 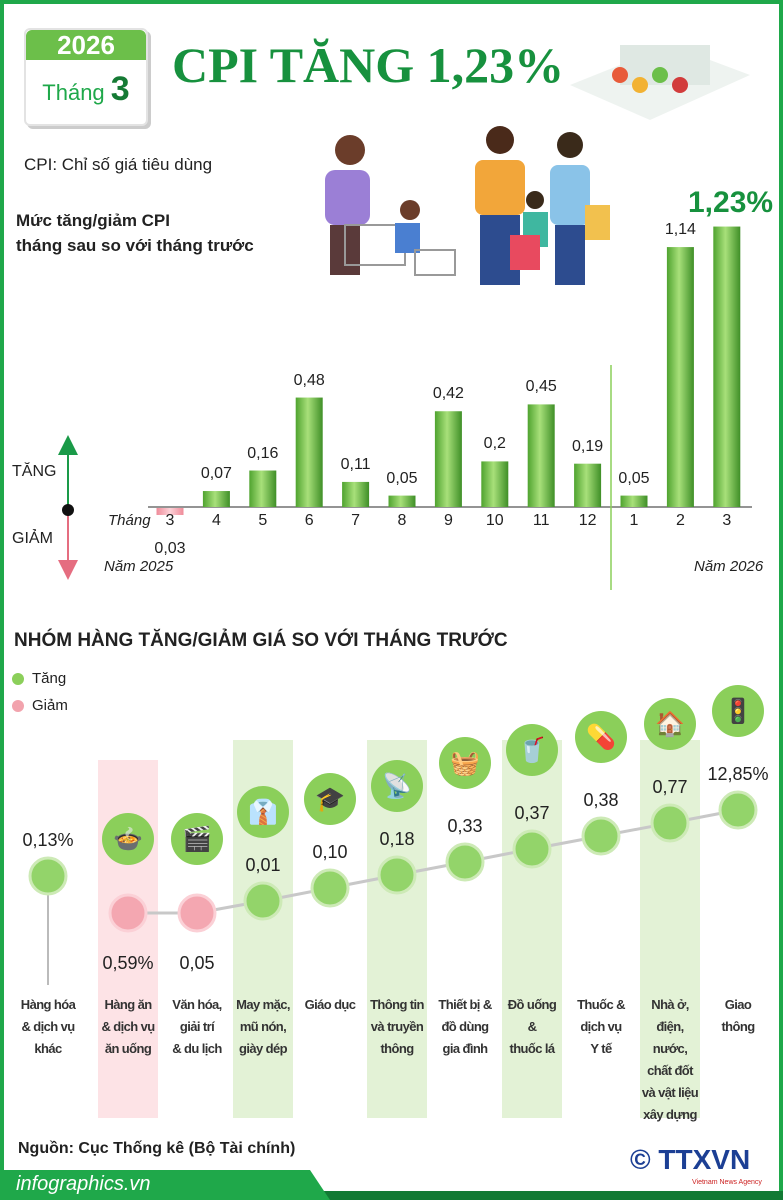 What do you see at coordinates (330, 852) in the screenshot?
I see `group-value-label: 0,10` at bounding box center [330, 852].